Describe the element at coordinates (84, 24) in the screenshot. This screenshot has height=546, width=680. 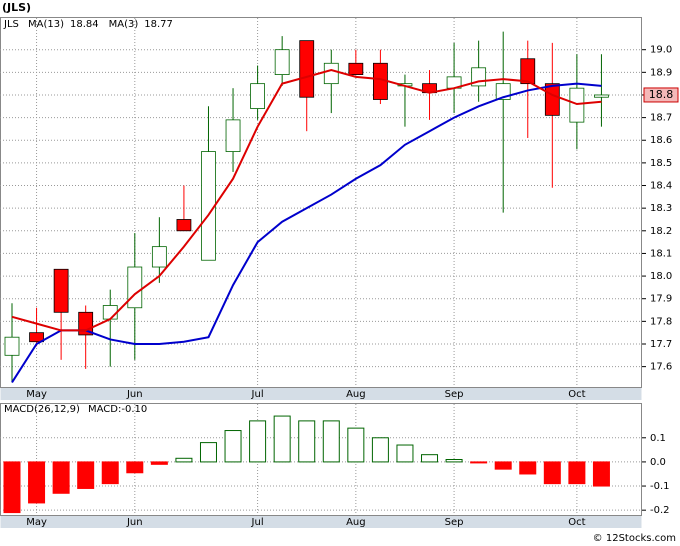
I see `legend-value: 18.84` at that location.